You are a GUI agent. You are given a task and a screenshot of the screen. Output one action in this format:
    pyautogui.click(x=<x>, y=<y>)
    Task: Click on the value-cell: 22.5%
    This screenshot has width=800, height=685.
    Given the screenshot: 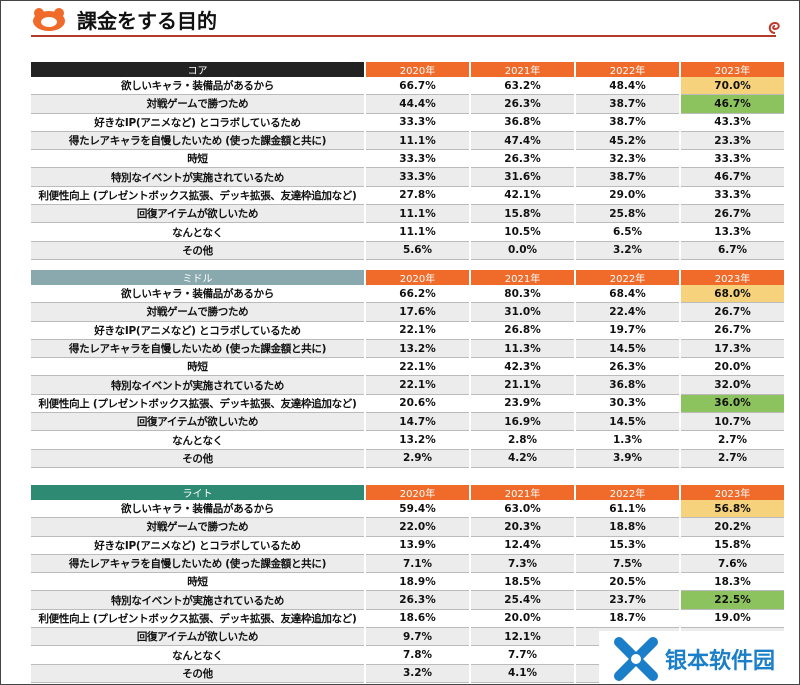 What is the action you would take?
    pyautogui.click(x=733, y=600)
    